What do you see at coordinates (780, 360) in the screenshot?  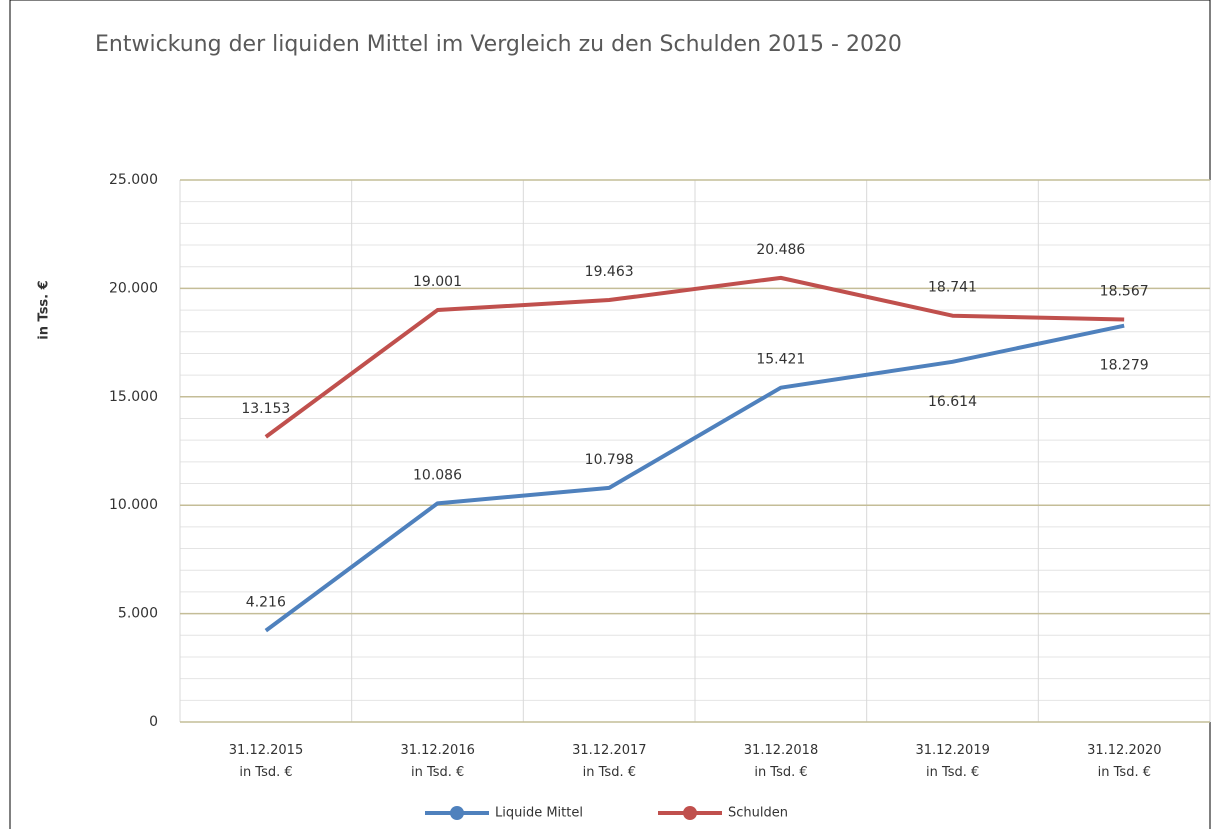 I see `data-label: 15.421` at bounding box center [780, 360].